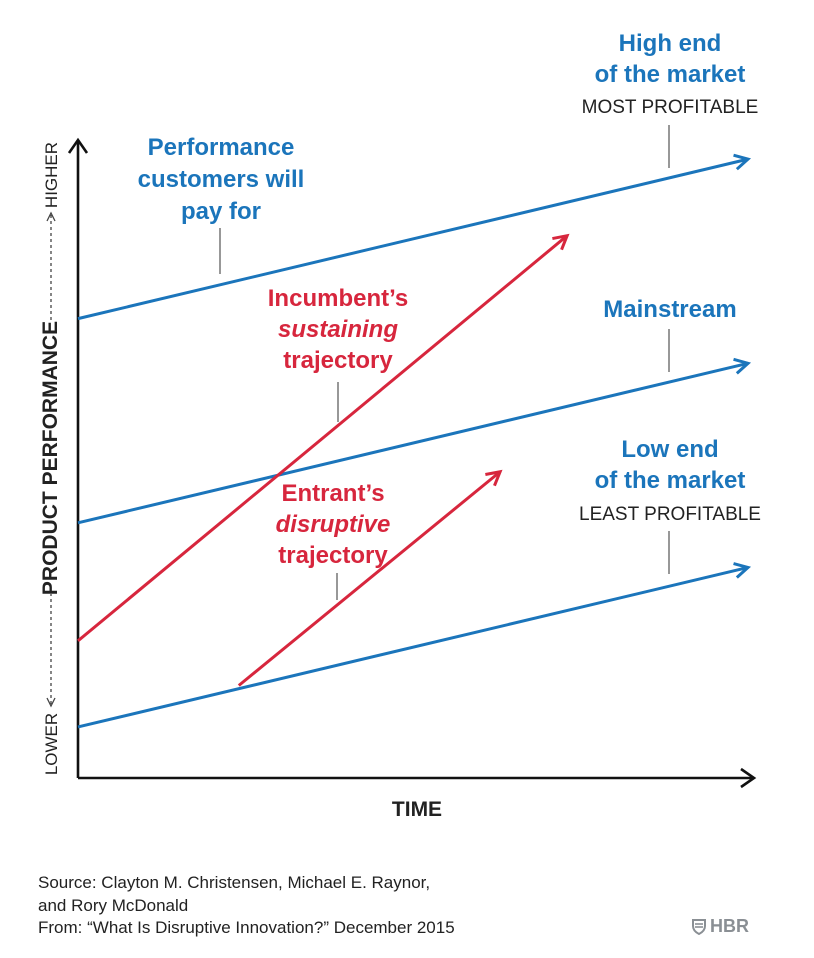 The height and width of the screenshot is (958, 814). What do you see at coordinates (742, 162) in the screenshot?
I see `market-line-0-arrowhead` at bounding box center [742, 162].